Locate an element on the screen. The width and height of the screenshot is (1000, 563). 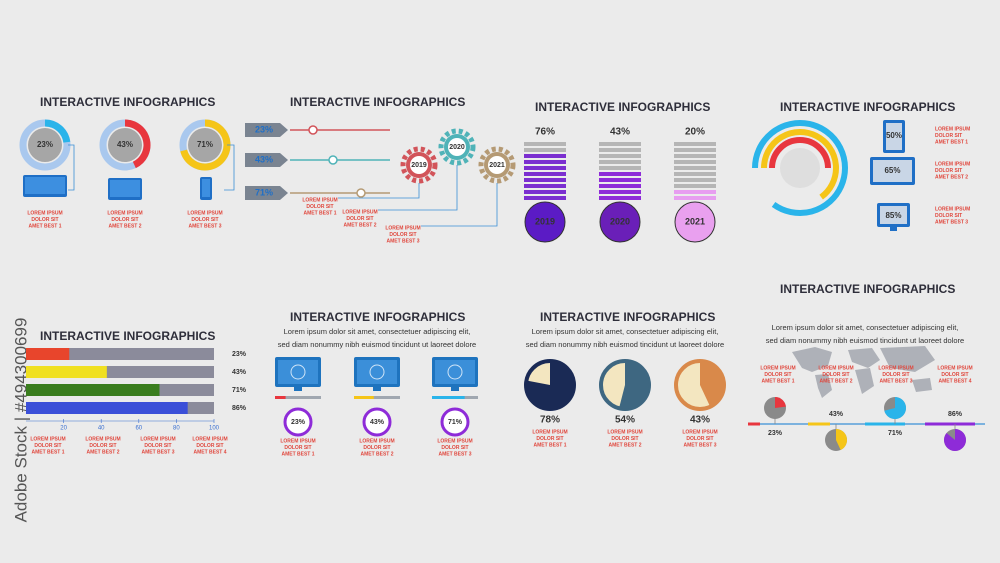
percent-label: 76% is located at coordinates (545, 132).